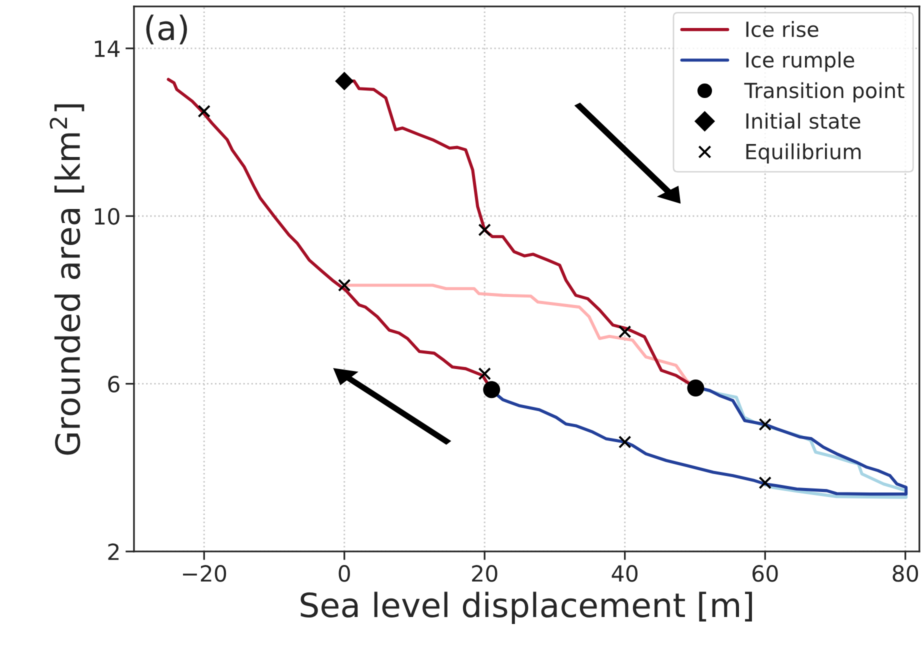  I want to click on x-tick-label: −20, so click(204, 573).